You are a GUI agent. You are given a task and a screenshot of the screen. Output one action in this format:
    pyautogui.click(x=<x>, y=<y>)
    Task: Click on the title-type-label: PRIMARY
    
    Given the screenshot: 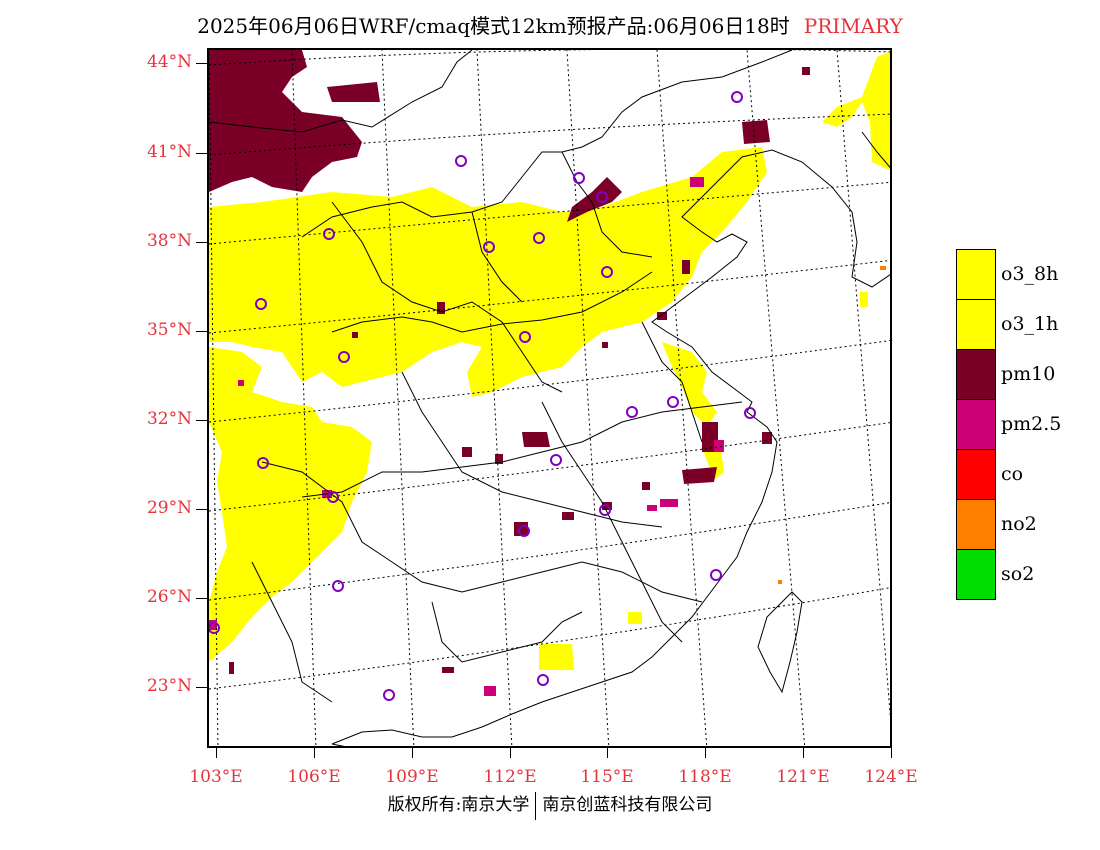 What is the action you would take?
    pyautogui.click(x=853, y=26)
    